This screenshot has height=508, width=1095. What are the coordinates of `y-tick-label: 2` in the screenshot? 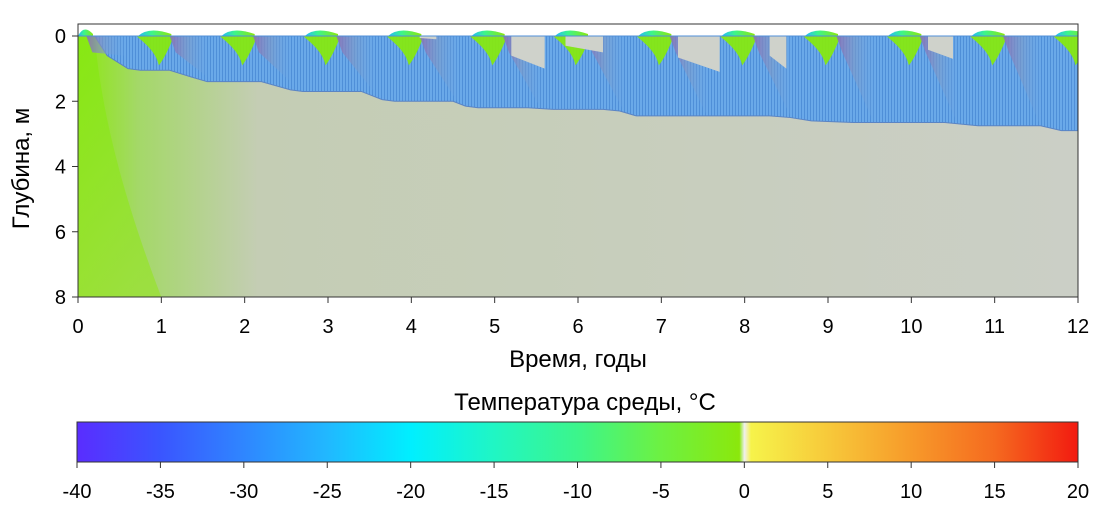 It's located at (60, 102).